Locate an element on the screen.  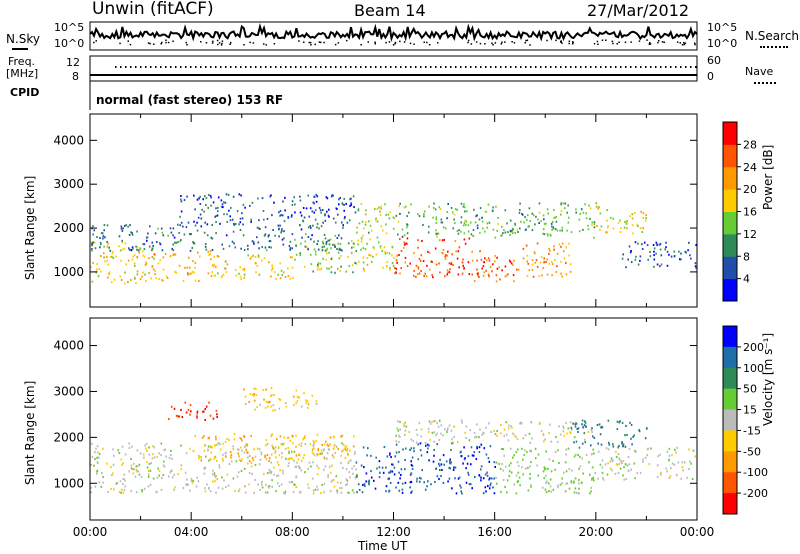
nave-legend-line is located at coordinates (765, 83).